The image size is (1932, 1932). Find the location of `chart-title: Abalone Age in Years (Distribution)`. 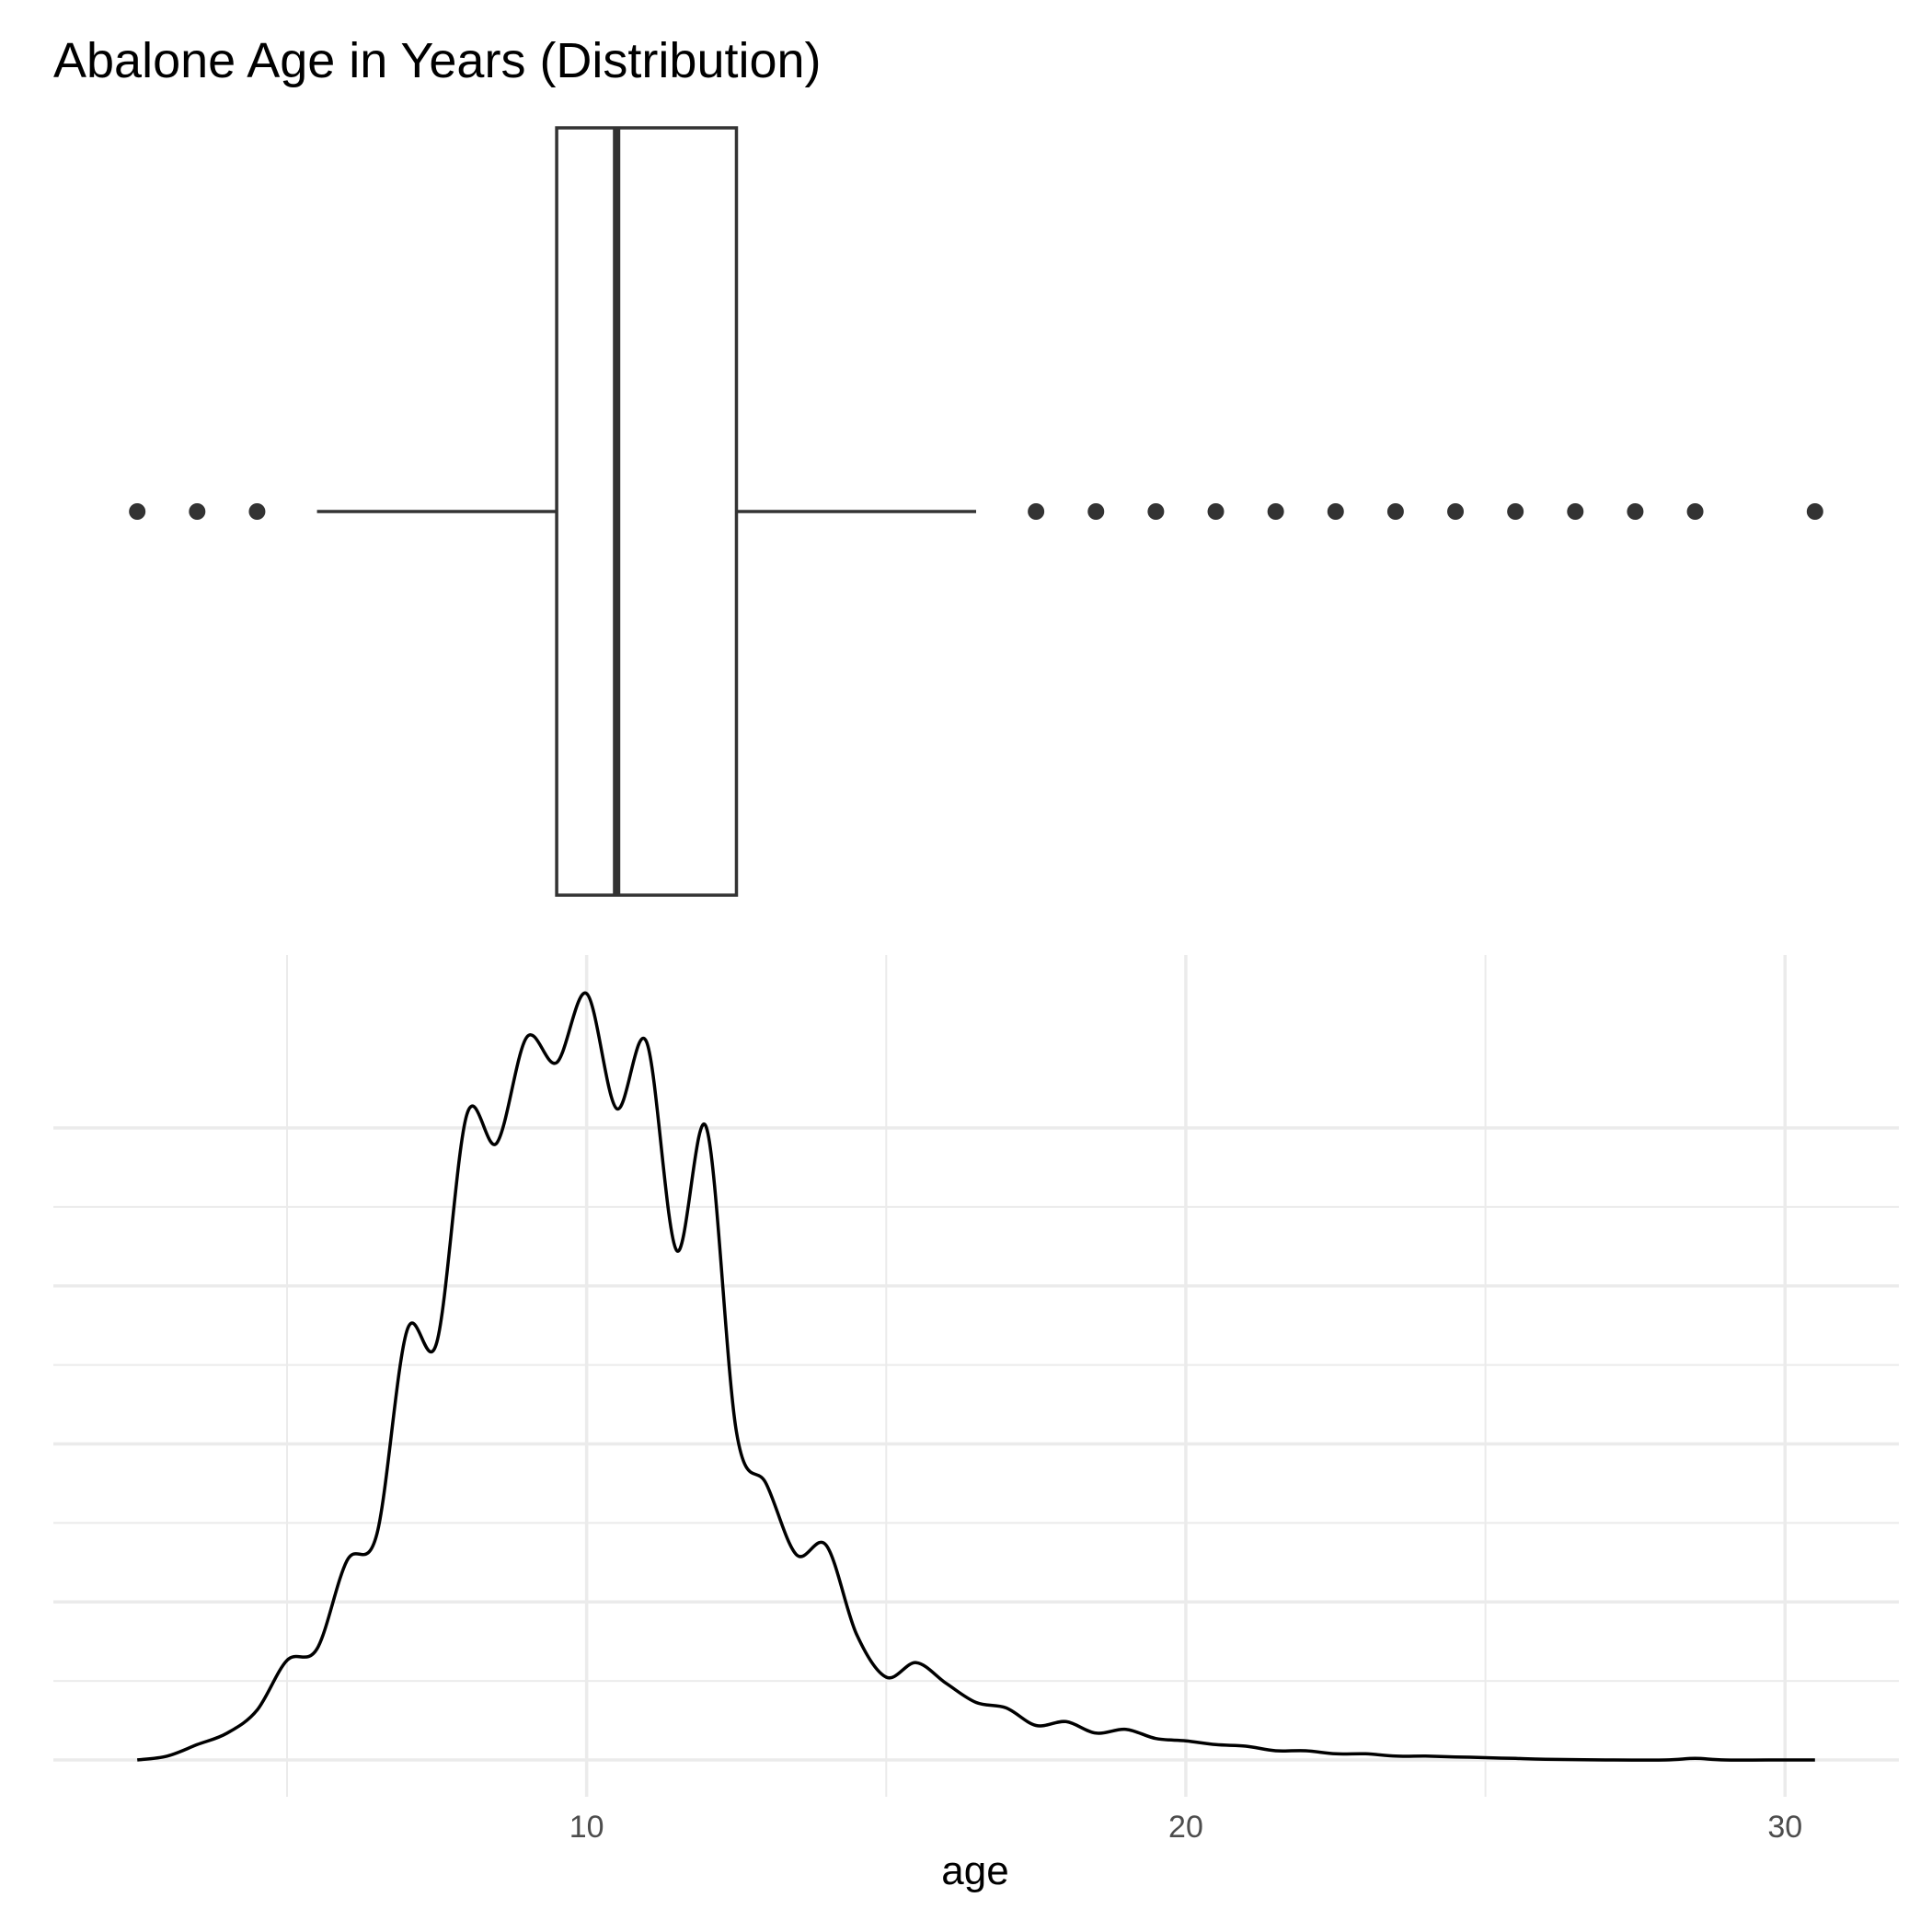

chart-title: Abalone Age in Years (Distribution) is located at coordinates (437, 60).